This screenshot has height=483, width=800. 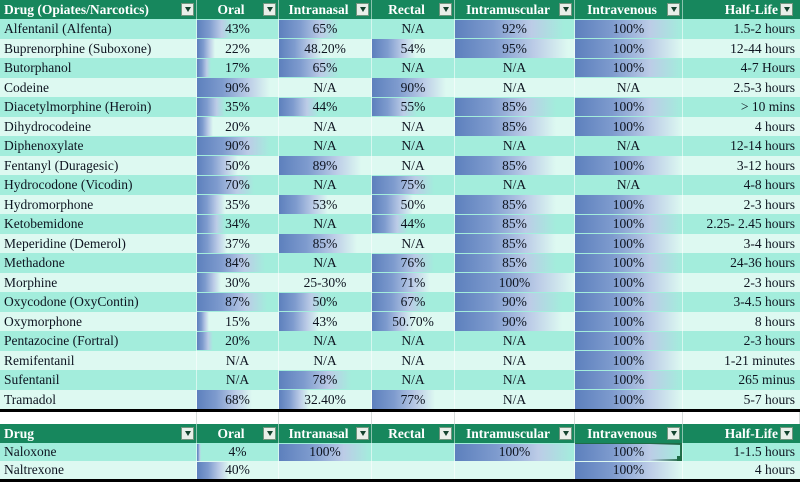 What do you see at coordinates (741, 244) in the screenshot?
I see `half-life-cell: 3-4 hours` at bounding box center [741, 244].